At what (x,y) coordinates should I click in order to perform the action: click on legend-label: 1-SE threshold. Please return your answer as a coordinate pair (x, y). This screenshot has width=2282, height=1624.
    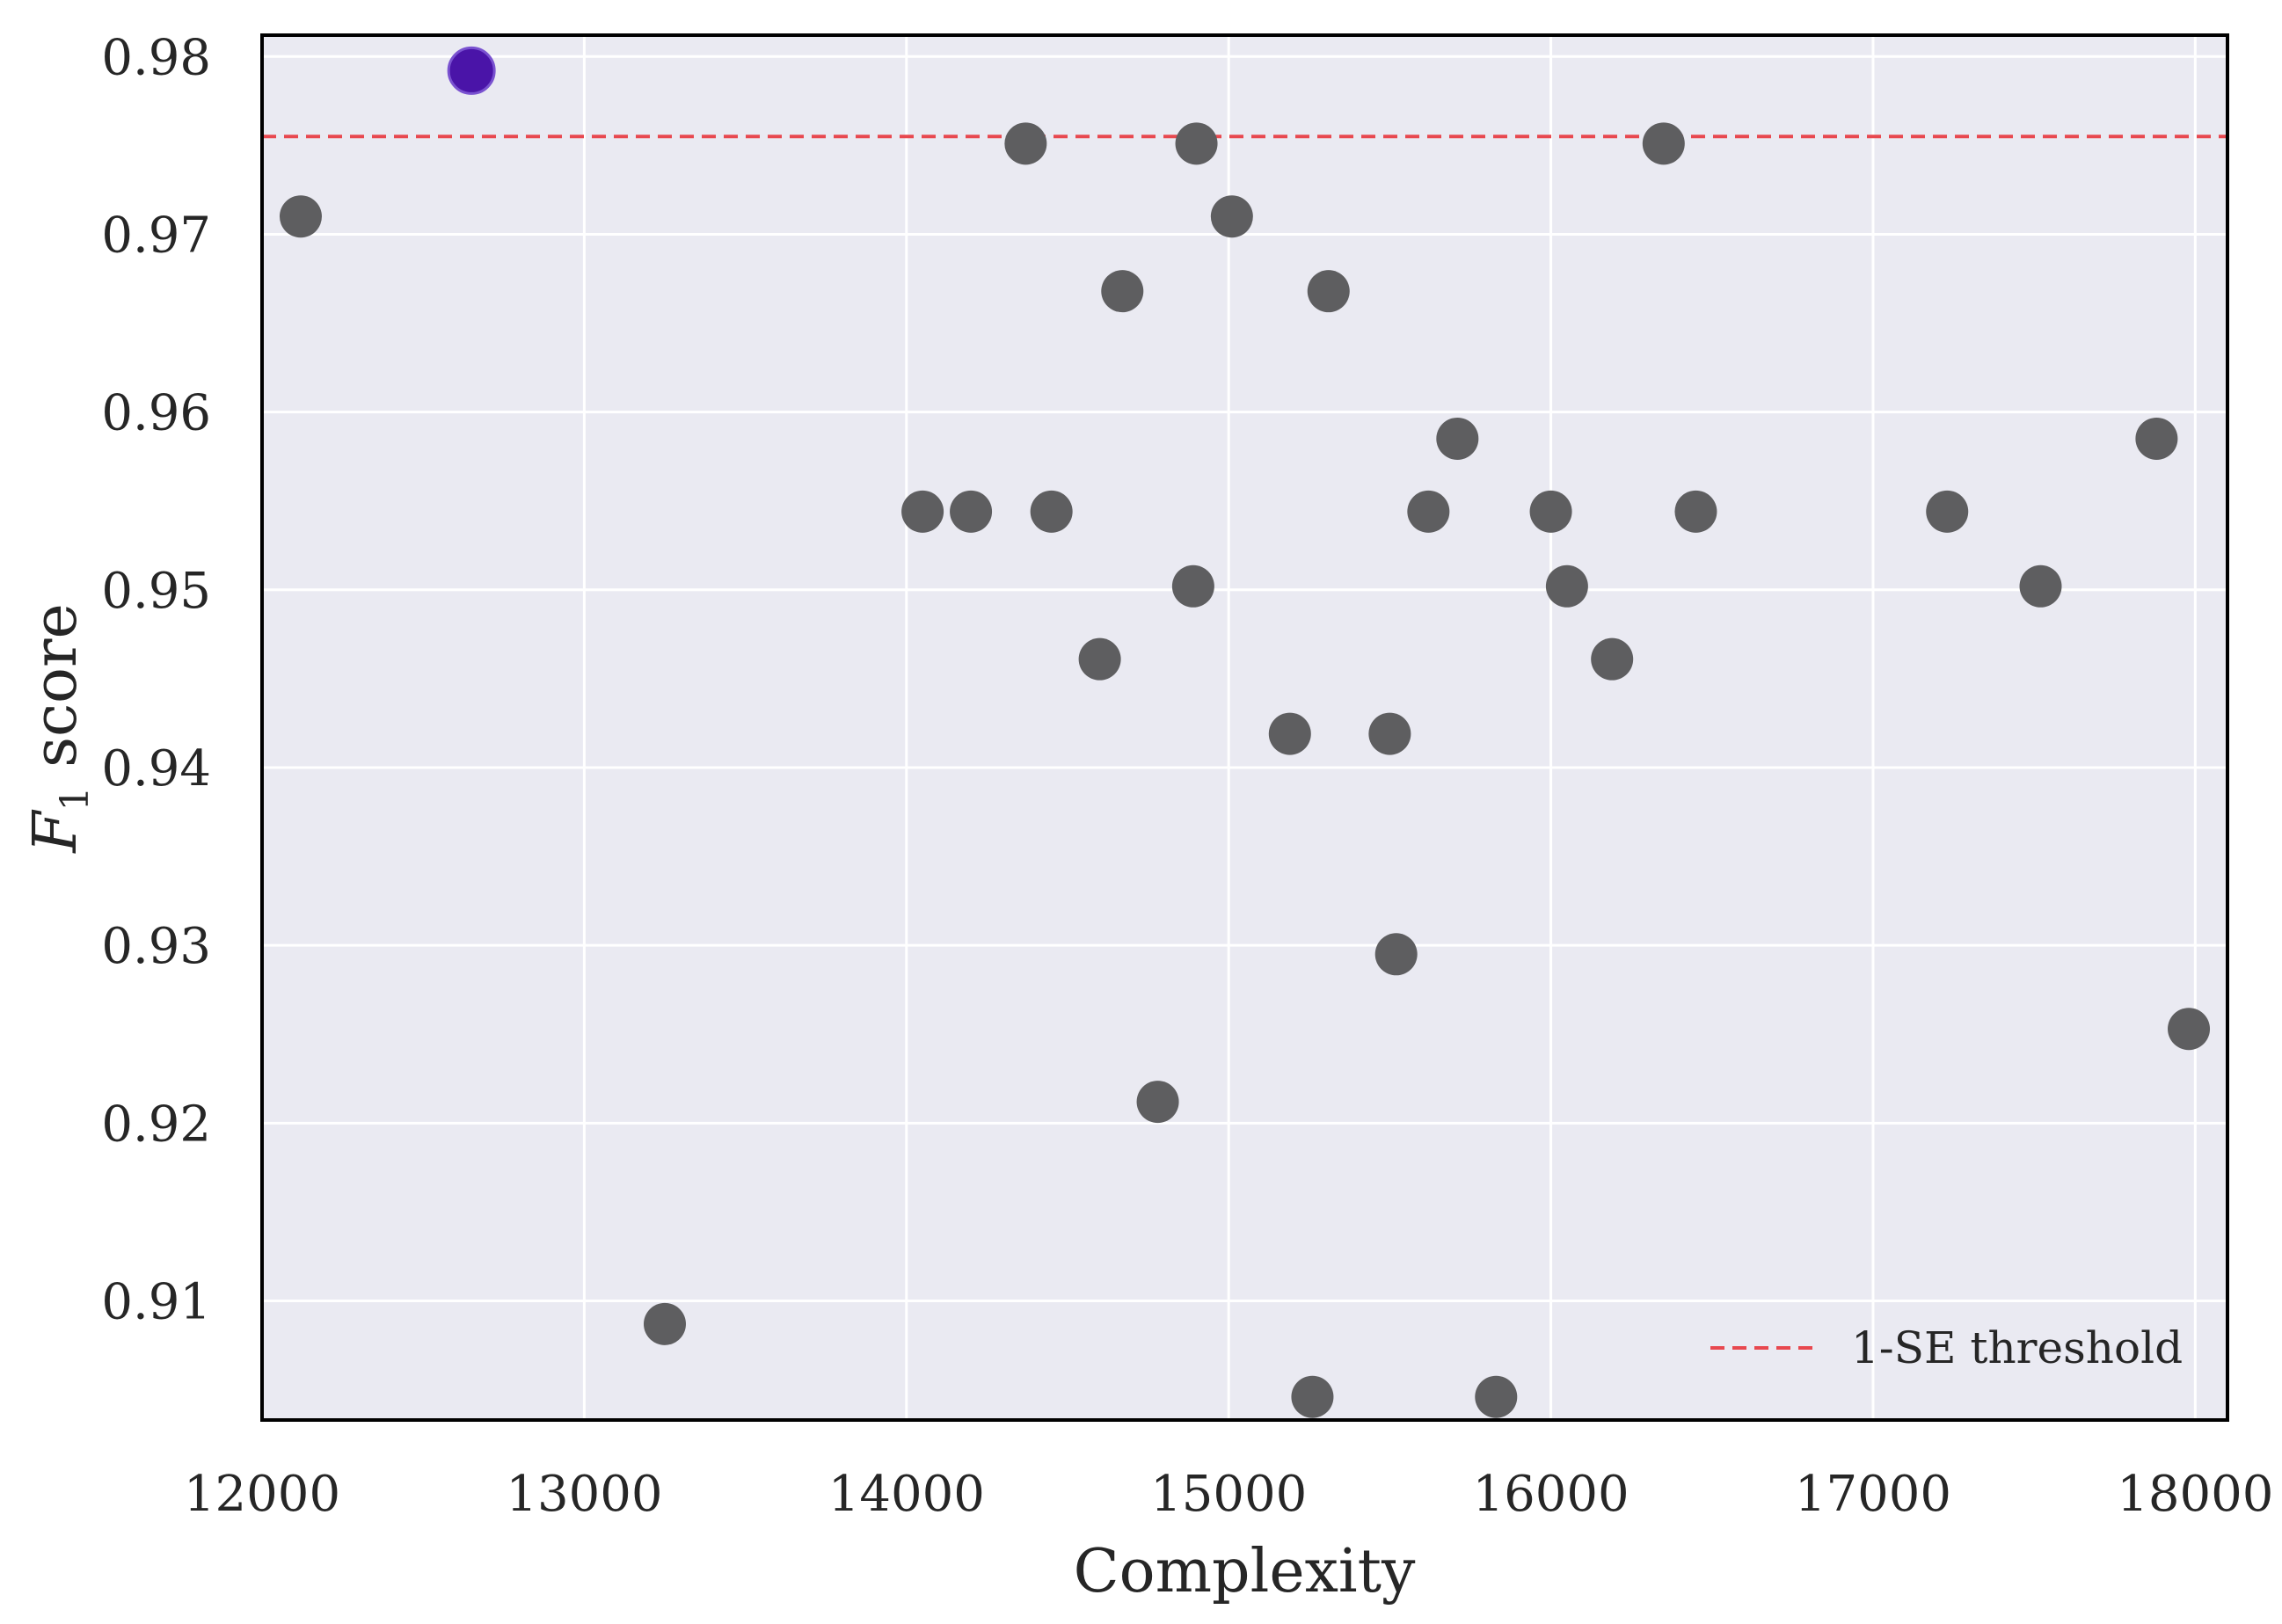
    Looking at the image, I should click on (2017, 1347).